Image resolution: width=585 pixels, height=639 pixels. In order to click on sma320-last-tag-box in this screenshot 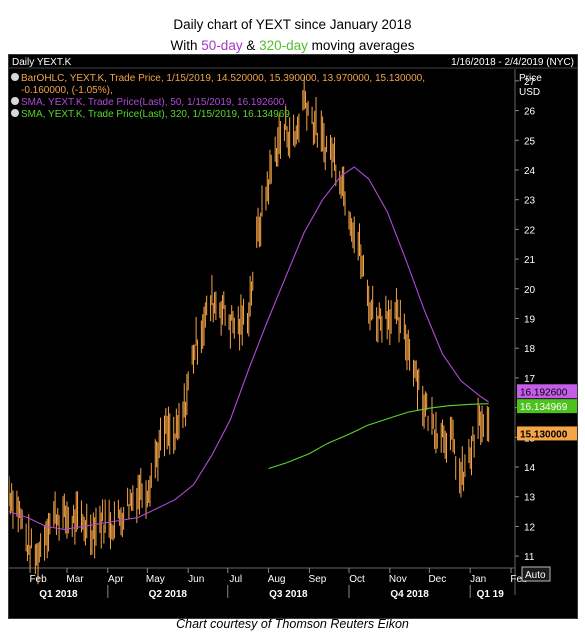, I will do `click(547, 406)`.